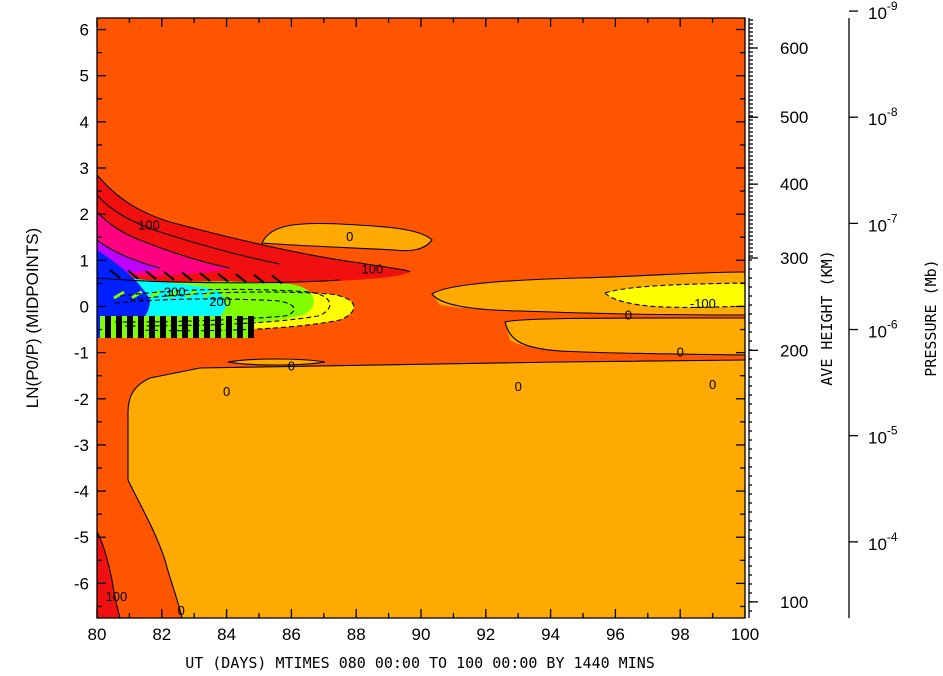 Image resolution: width=943 pixels, height=676 pixels. Describe the element at coordinates (436, 419) in the screenshot. I see `contour-line-lower-zero` at that location.